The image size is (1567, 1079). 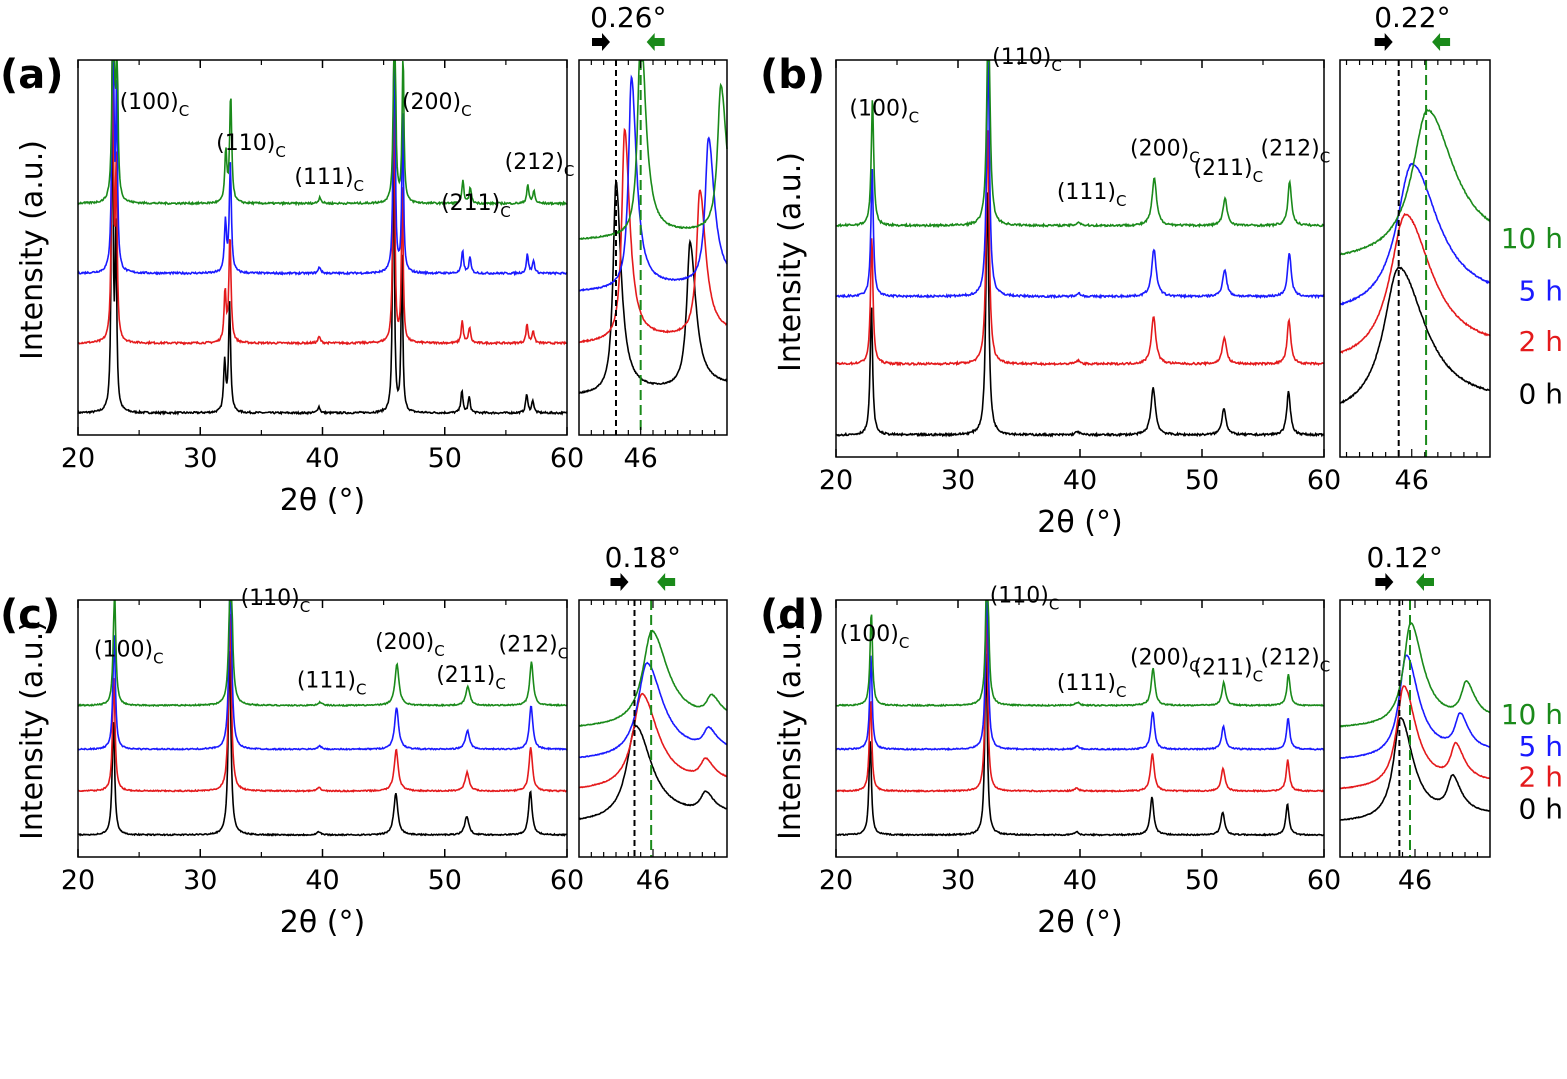 I want to click on inset-group: 46 0.26°, so click(x=653, y=237).